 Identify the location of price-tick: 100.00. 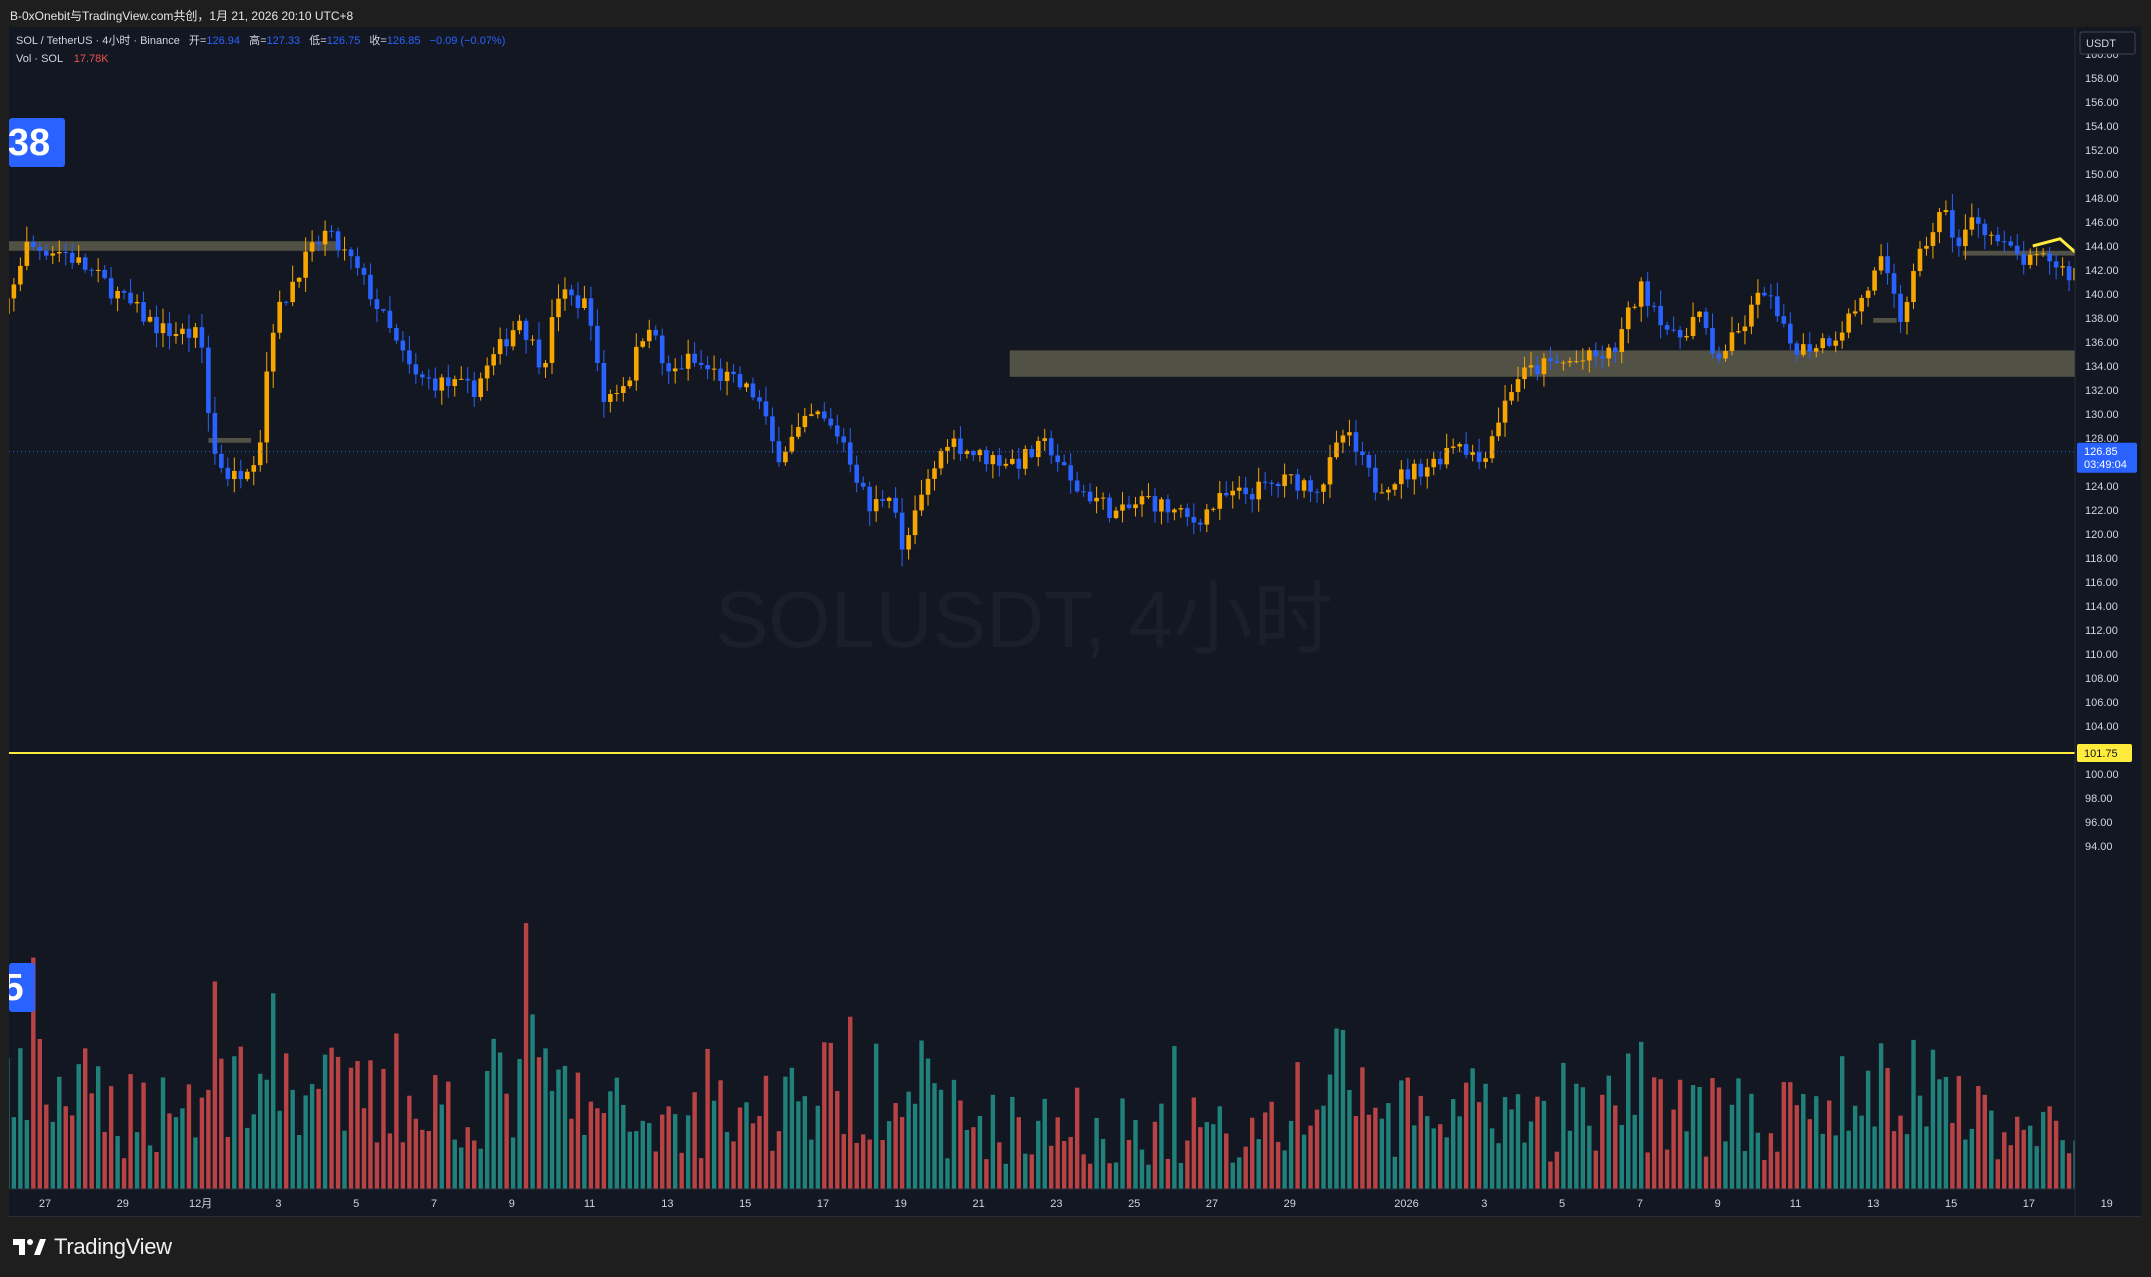
(2102, 775).